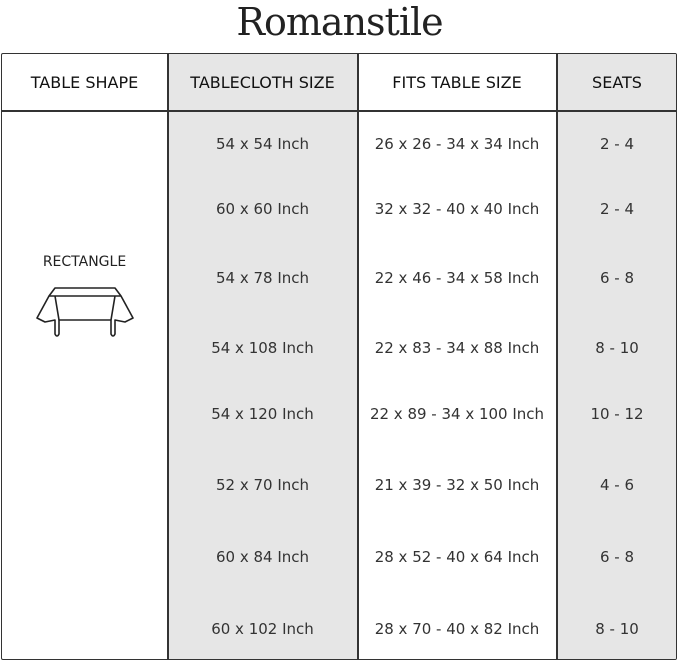 Image resolution: width=679 pixels, height=662 pixels. I want to click on tablecloth-size-cell: 60 x 60 Inch, so click(262, 209).